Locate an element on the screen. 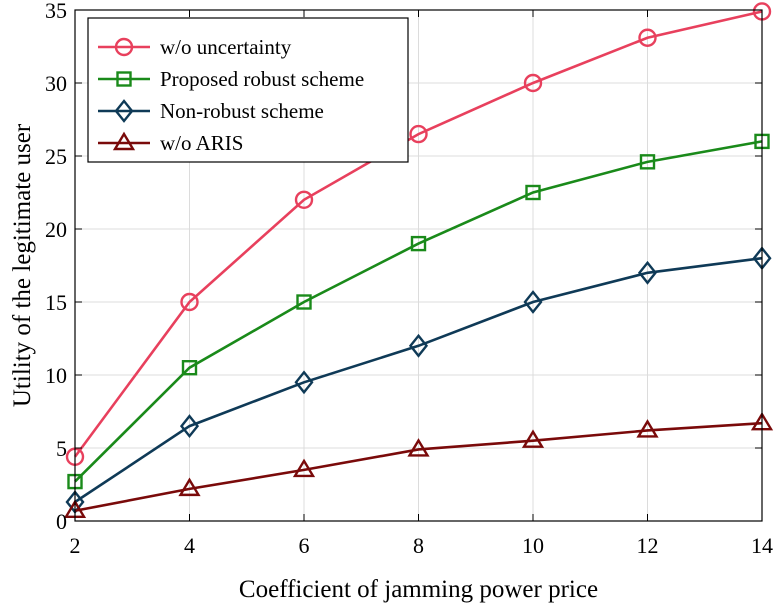 This screenshot has width=777, height=607. y-tick-label: 0 is located at coordinates (61, 521).